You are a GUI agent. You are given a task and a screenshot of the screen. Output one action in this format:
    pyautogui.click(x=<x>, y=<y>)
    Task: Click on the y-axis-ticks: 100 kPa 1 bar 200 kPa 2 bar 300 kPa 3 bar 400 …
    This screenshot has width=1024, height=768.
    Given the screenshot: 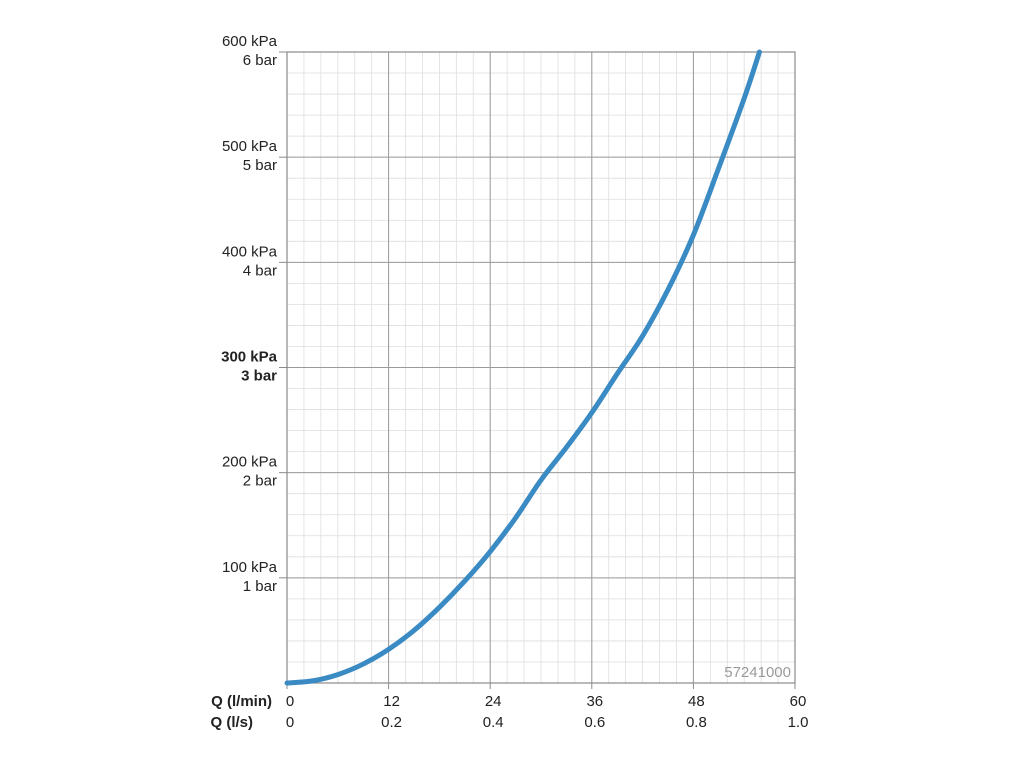 What is the action you would take?
    pyautogui.click(x=254, y=314)
    